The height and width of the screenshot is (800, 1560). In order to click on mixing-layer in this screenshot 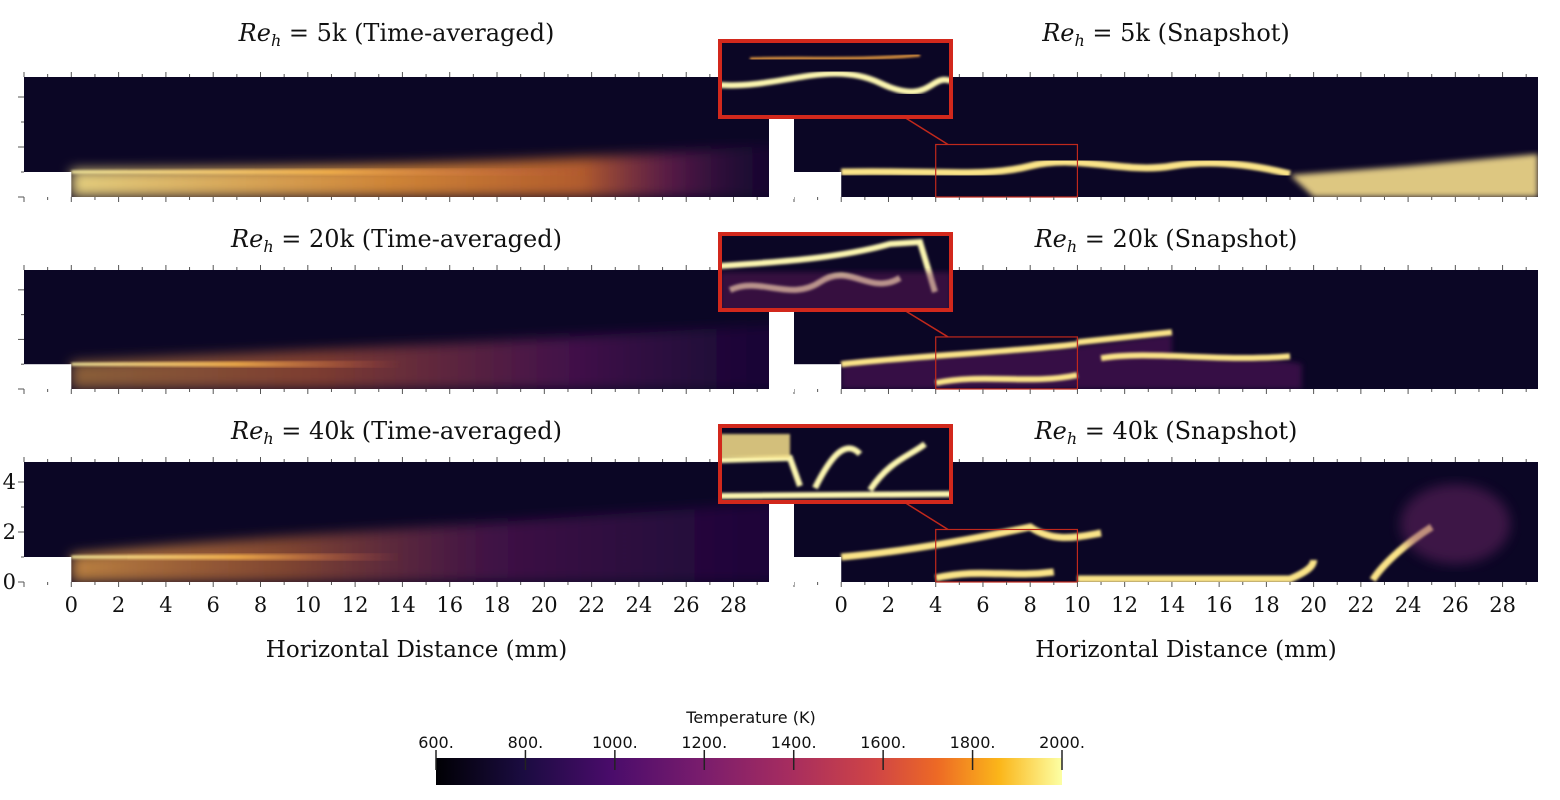, I will do `click(1071, 361)`.